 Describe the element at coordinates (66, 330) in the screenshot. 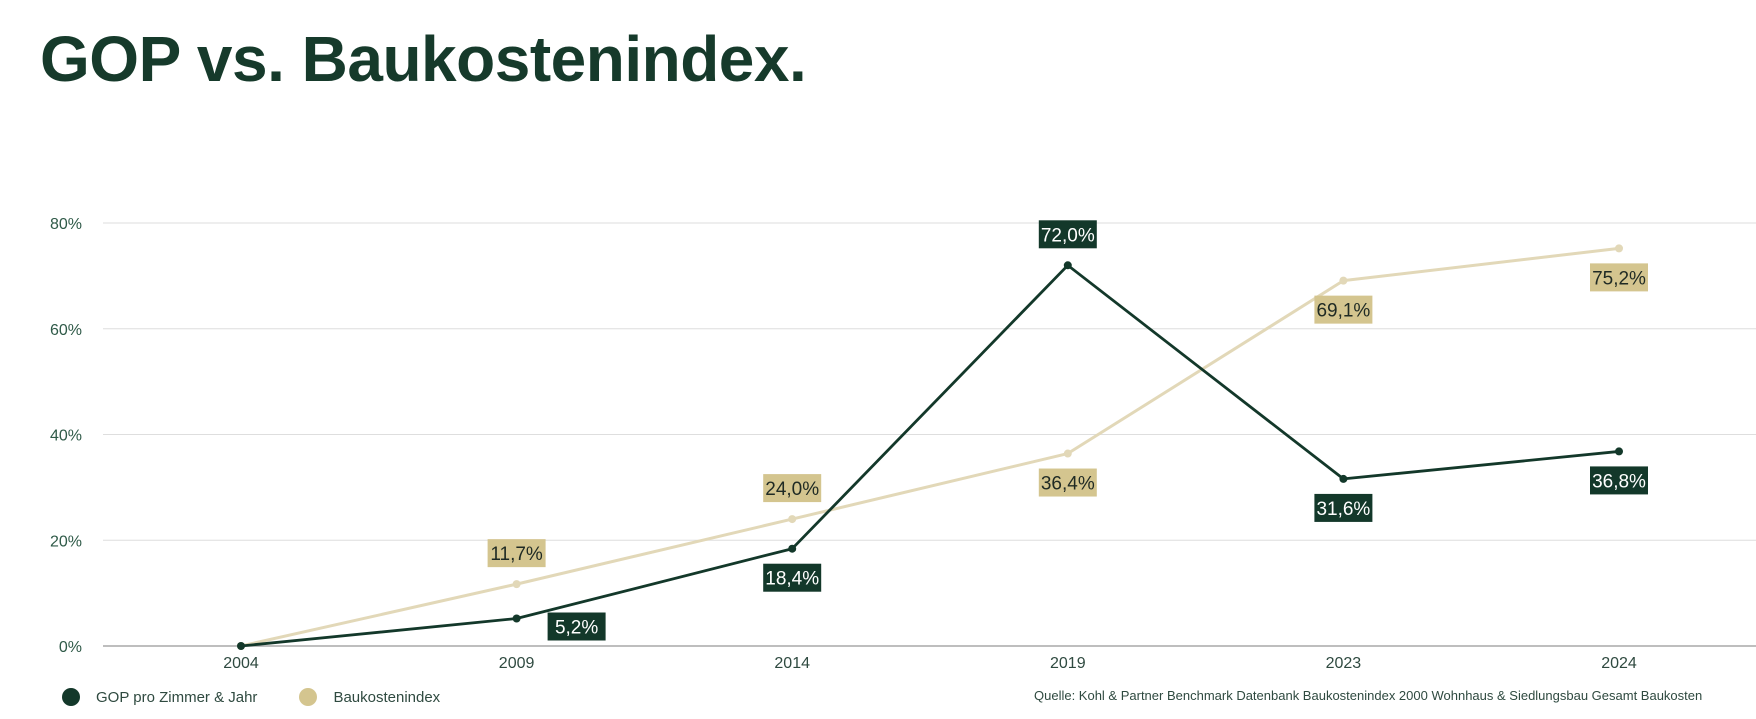

I see `y-tick-label: 60%` at that location.